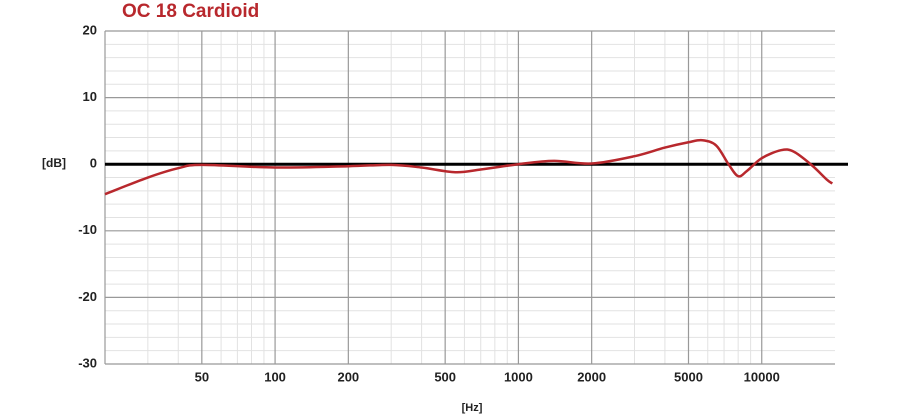 The width and height of the screenshot is (900, 418). Describe the element at coordinates (54, 163) in the screenshot. I see `y-axis-label: [dB]` at that location.